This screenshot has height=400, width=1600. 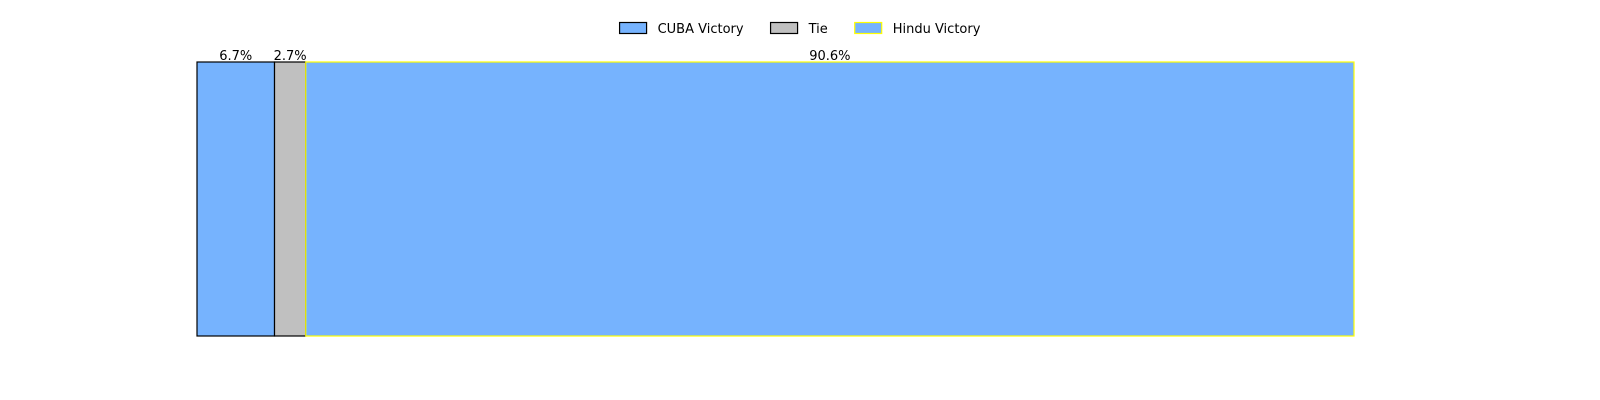 What do you see at coordinates (818, 29) in the screenshot?
I see `legend-label-tie: Tie` at bounding box center [818, 29].